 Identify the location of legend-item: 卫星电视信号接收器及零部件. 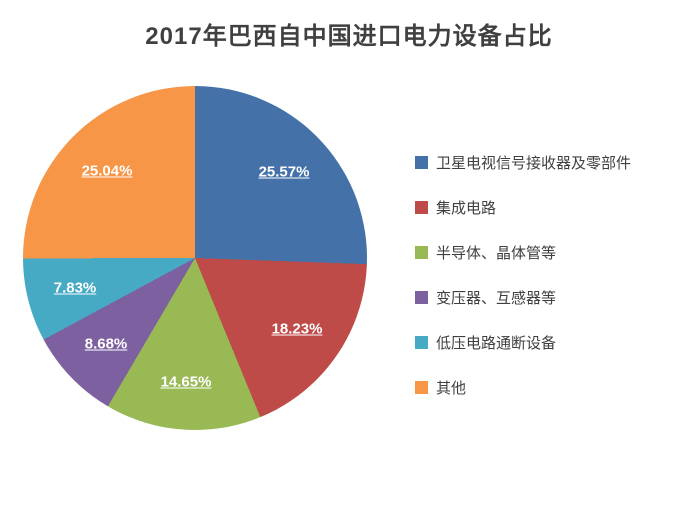
(523, 162).